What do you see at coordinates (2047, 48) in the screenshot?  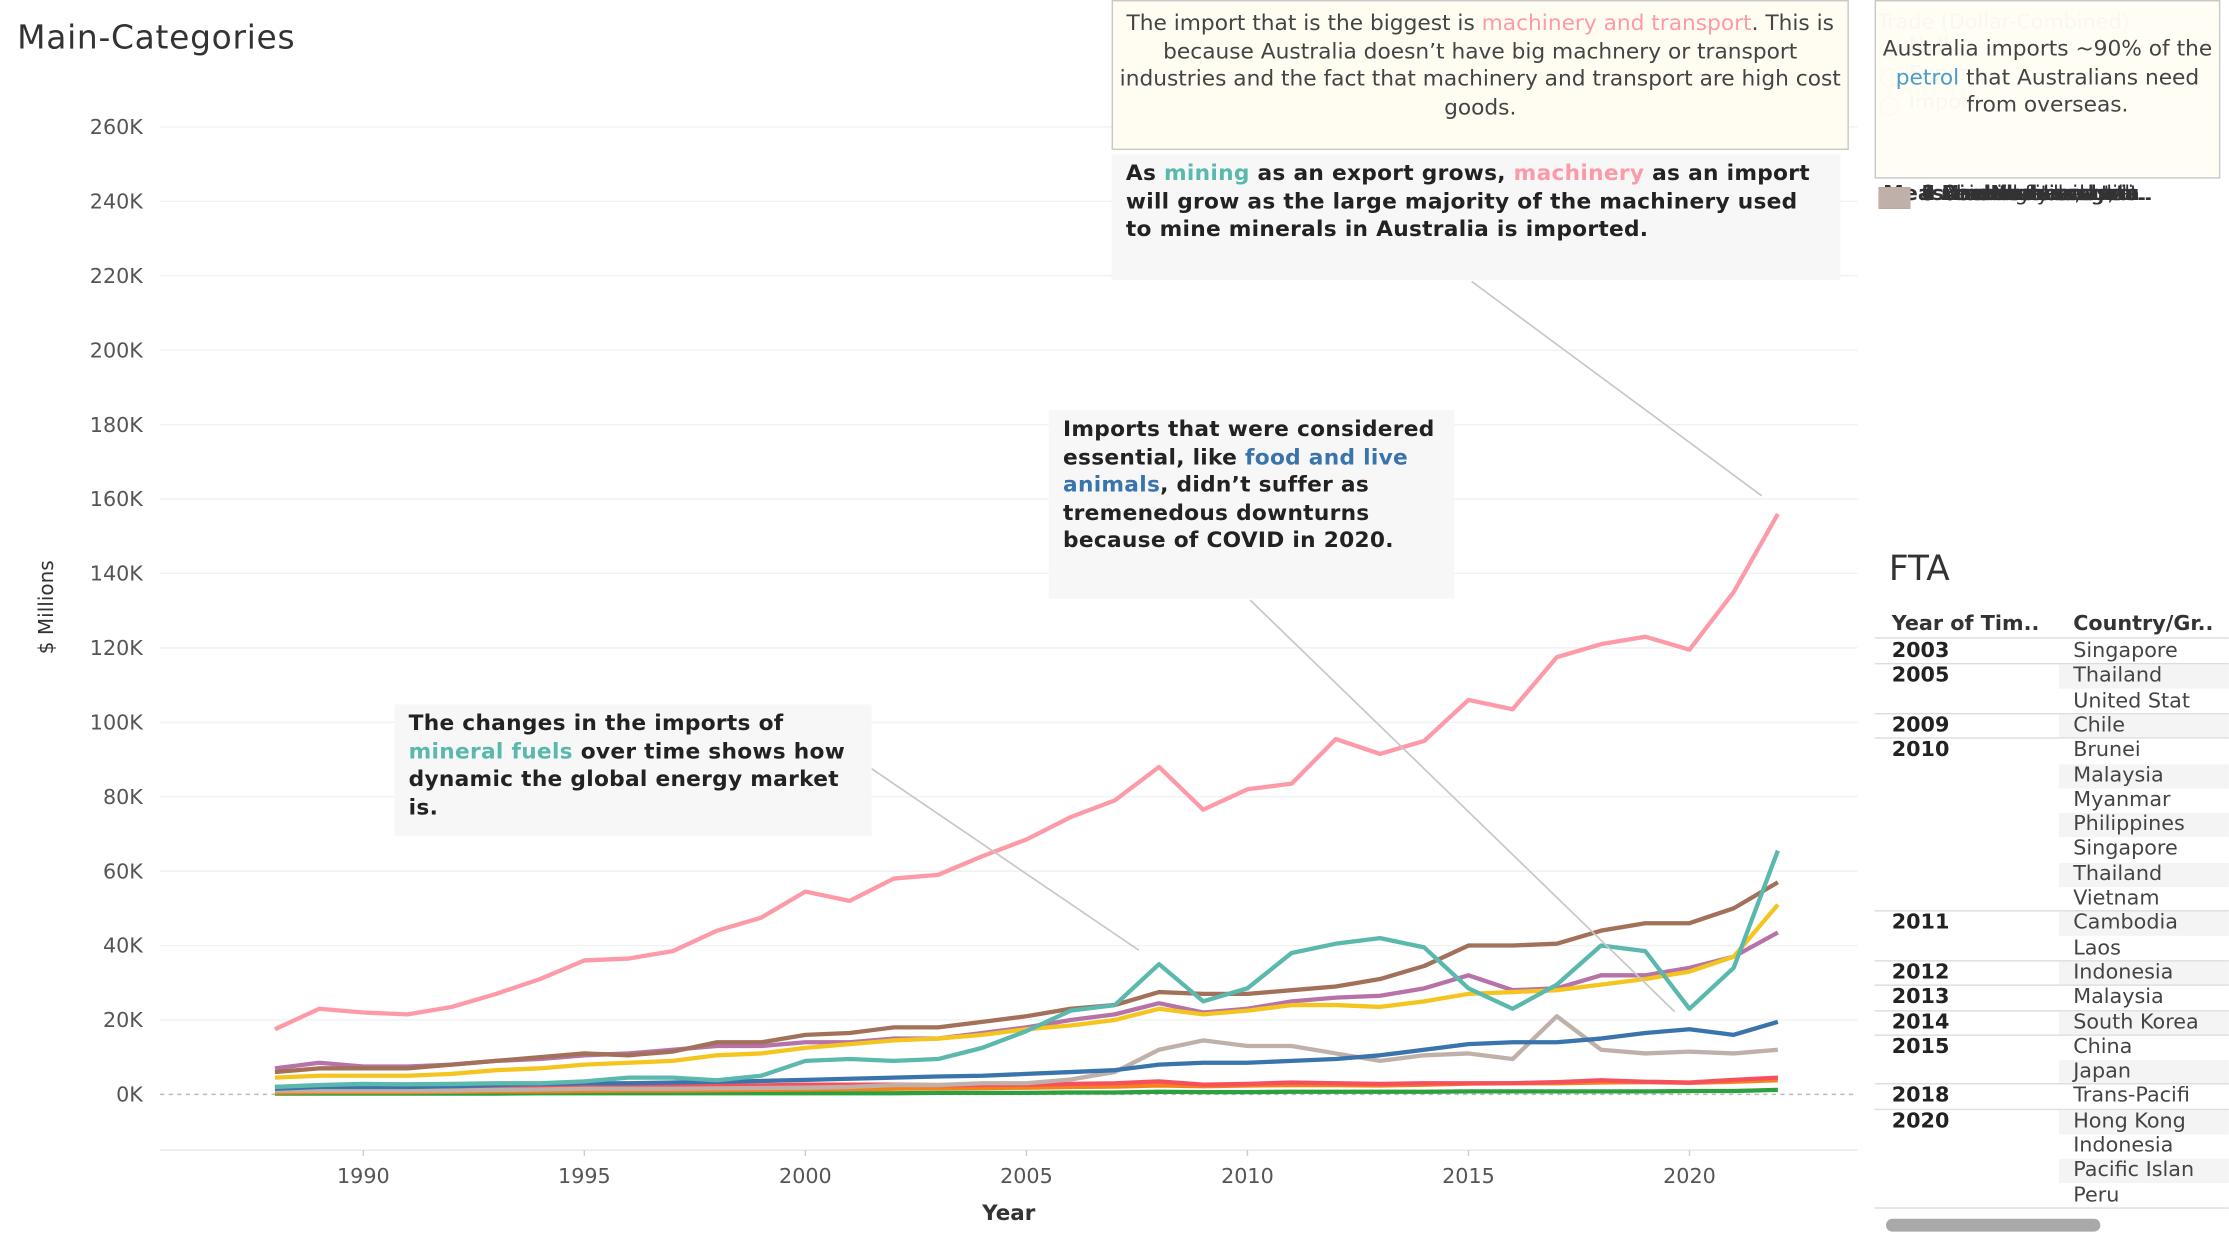 I see `annotation-text: Australia imports ~90% of the` at bounding box center [2047, 48].